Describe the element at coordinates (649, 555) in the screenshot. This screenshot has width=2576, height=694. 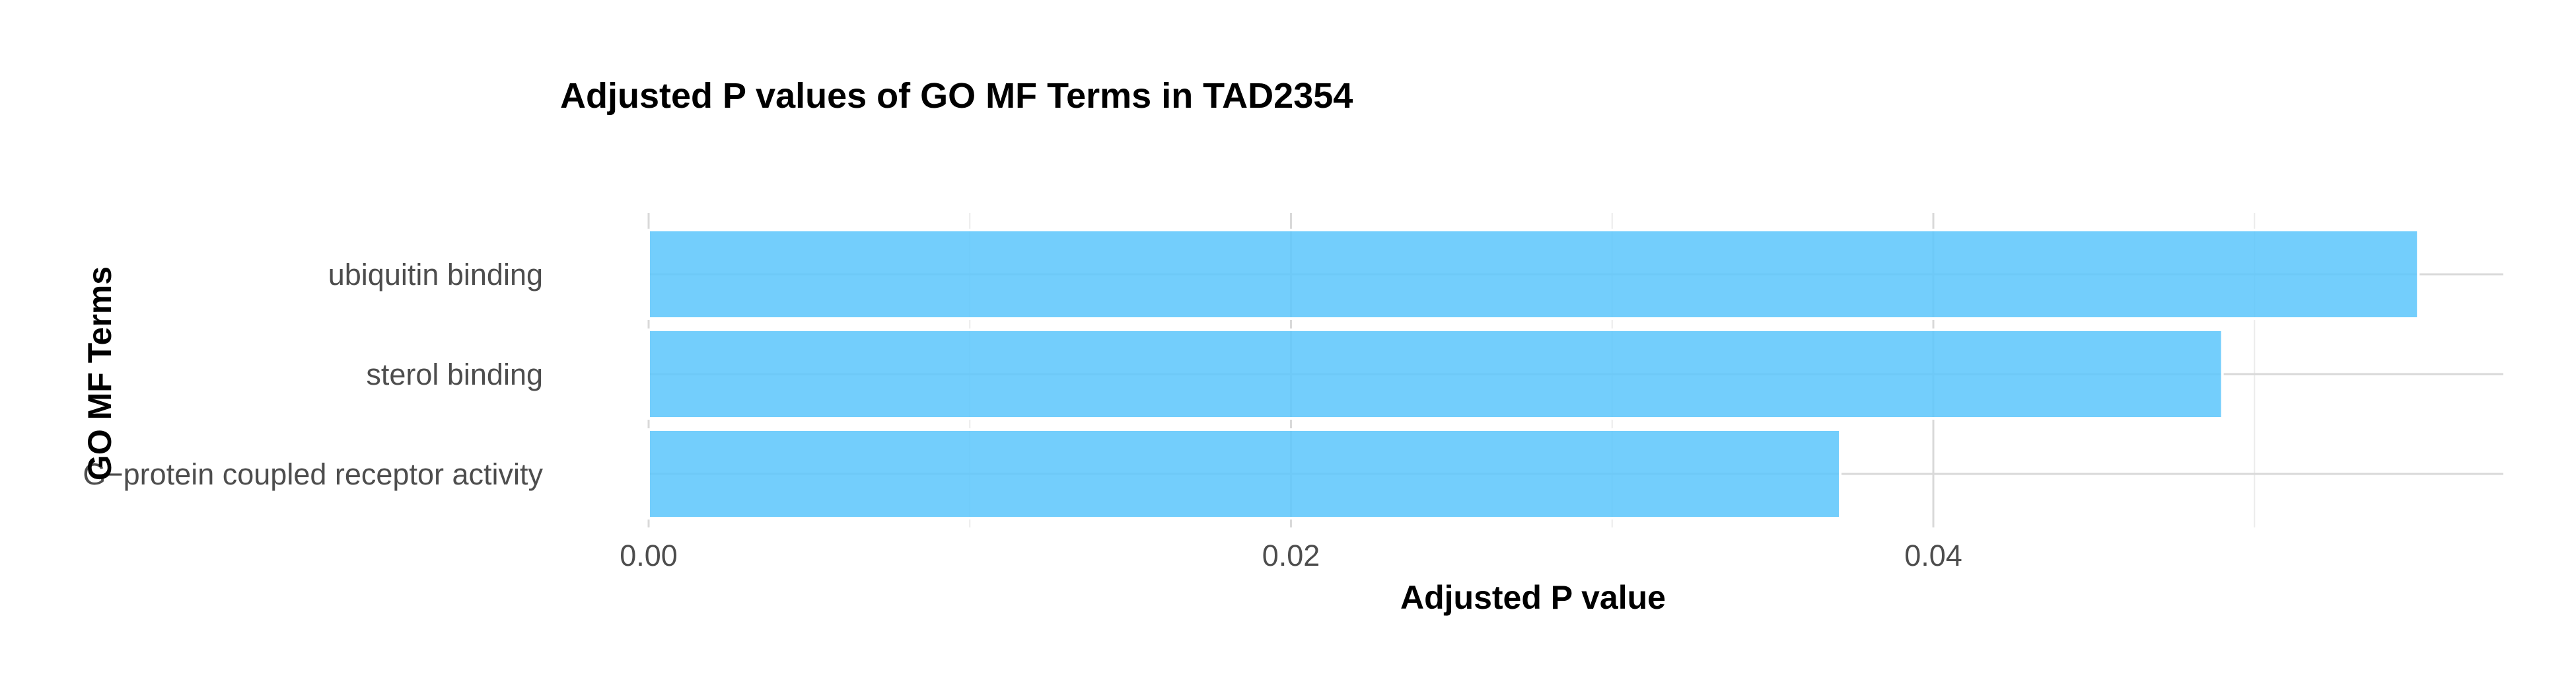
I see `x-tick-label: 0.00` at that location.